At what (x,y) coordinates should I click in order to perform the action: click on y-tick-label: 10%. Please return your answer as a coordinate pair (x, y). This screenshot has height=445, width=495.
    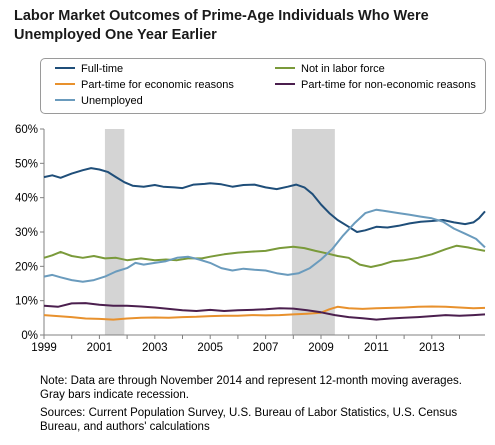
    Looking at the image, I should click on (26, 302).